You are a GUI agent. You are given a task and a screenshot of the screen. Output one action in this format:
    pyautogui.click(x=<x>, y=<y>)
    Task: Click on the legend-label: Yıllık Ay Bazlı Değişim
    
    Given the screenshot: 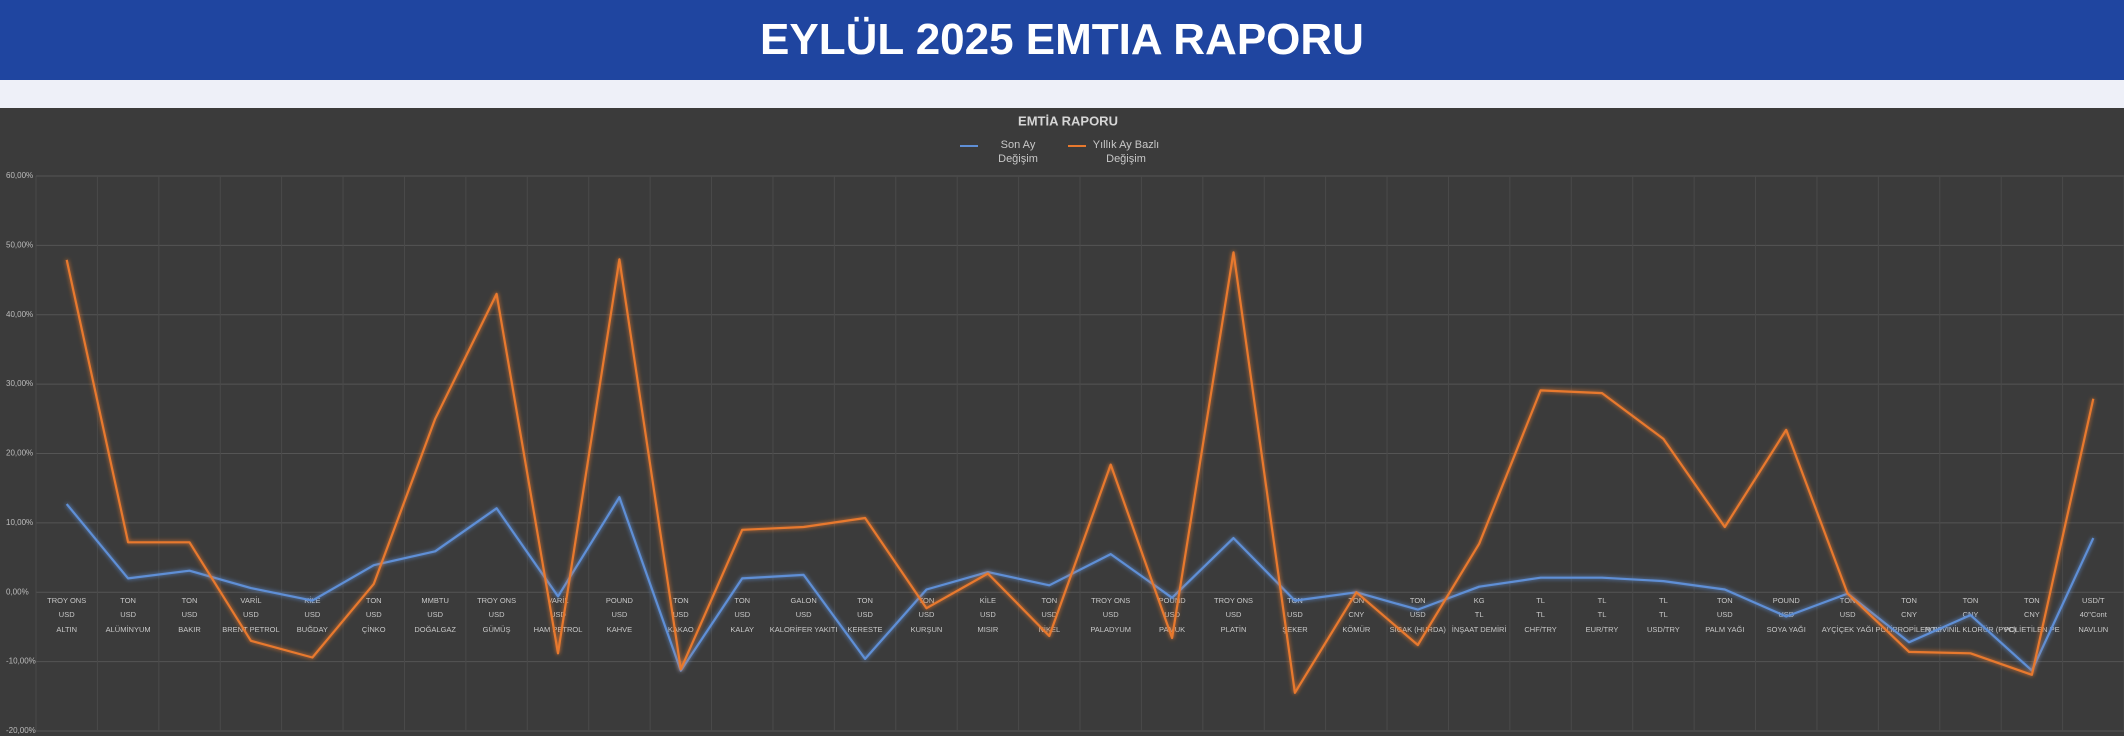 What is the action you would take?
    pyautogui.click(x=1126, y=152)
    